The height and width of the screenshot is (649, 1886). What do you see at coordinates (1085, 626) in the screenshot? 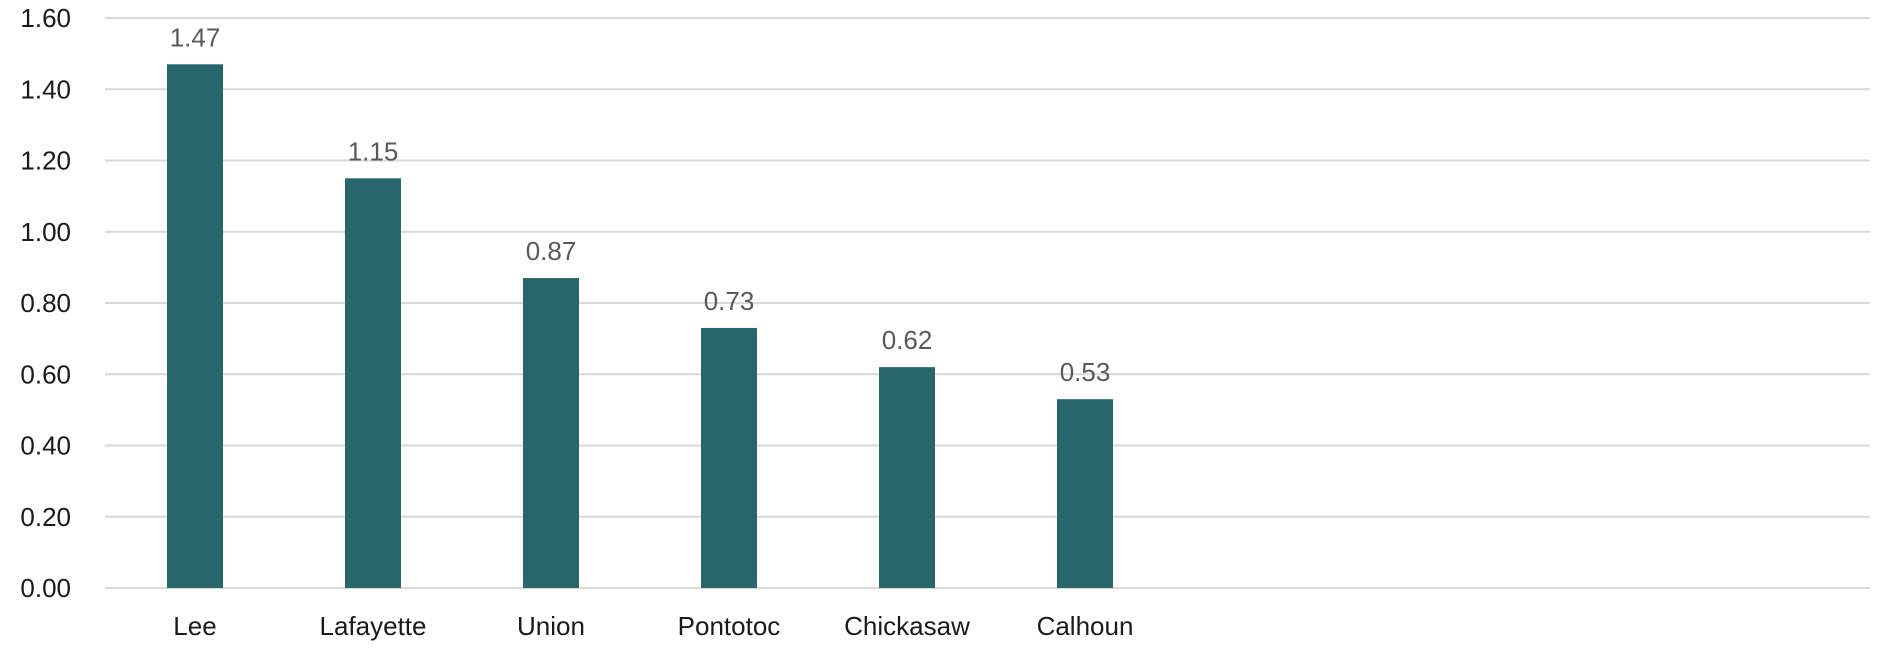
I see `x-category-label: Calhoun` at bounding box center [1085, 626].